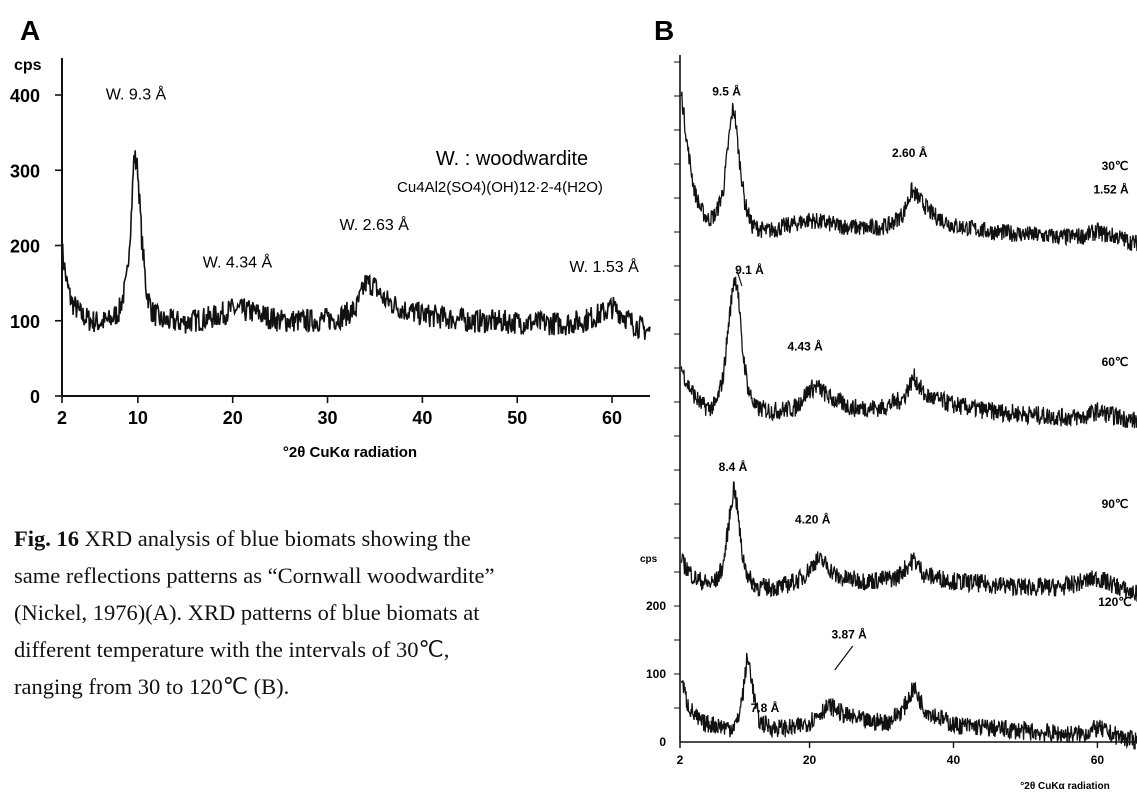  I want to click on panel-b-peak-label: 7.8 Å, so click(765, 707).